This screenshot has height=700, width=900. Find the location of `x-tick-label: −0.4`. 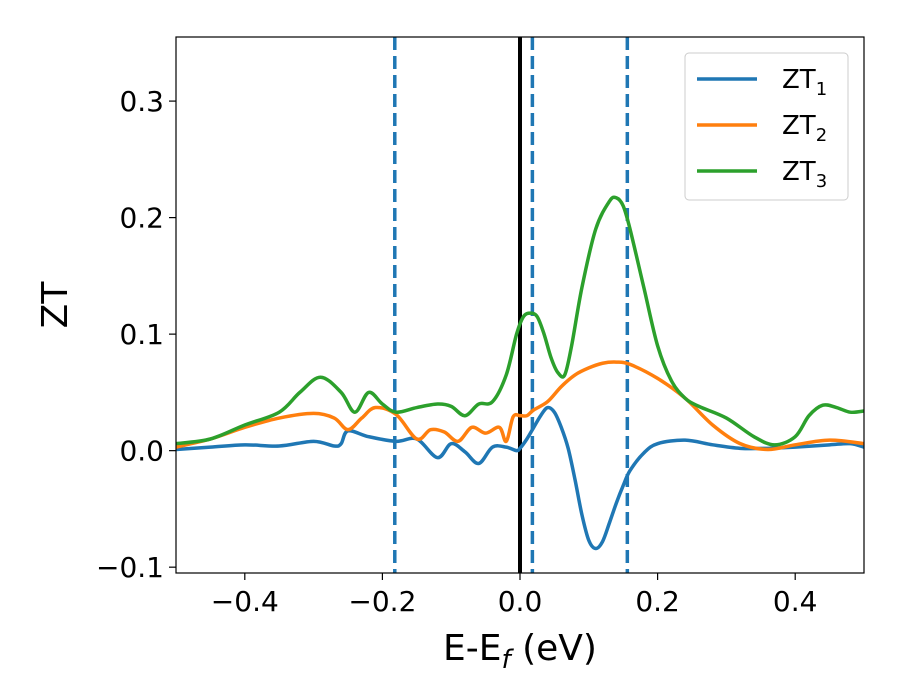

x-tick-label: −0.4 is located at coordinates (245, 601).